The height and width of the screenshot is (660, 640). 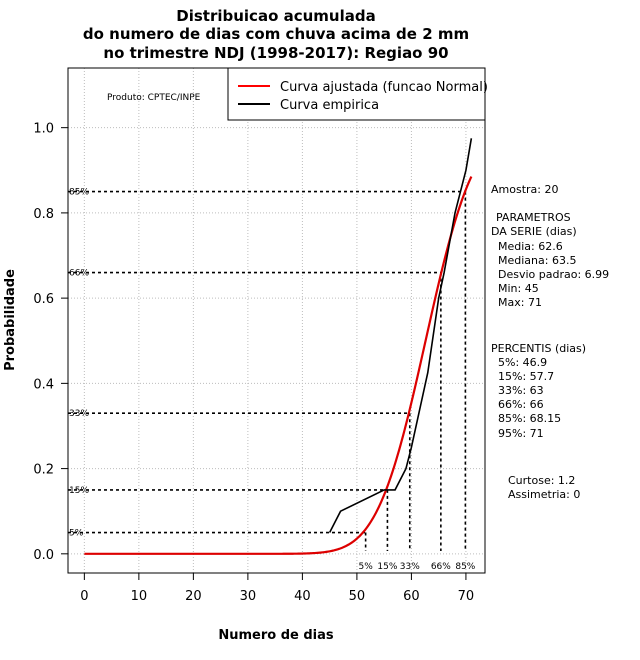 What do you see at coordinates (400, 335) in the screenshot?
I see `empirical-curve` at bounding box center [400, 335].